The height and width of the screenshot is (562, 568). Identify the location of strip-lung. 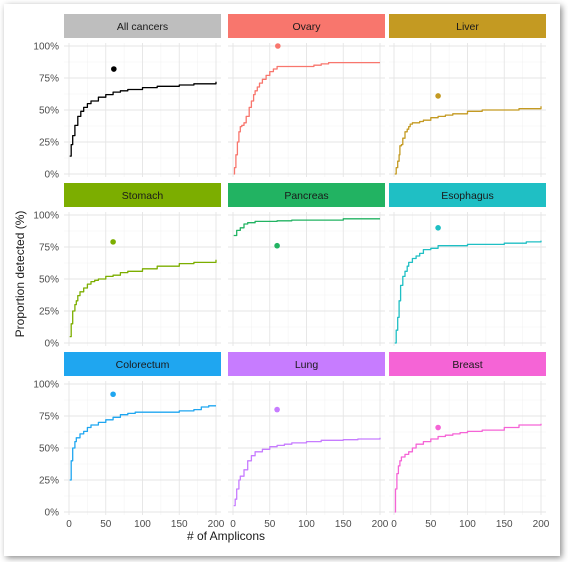
(306, 364).